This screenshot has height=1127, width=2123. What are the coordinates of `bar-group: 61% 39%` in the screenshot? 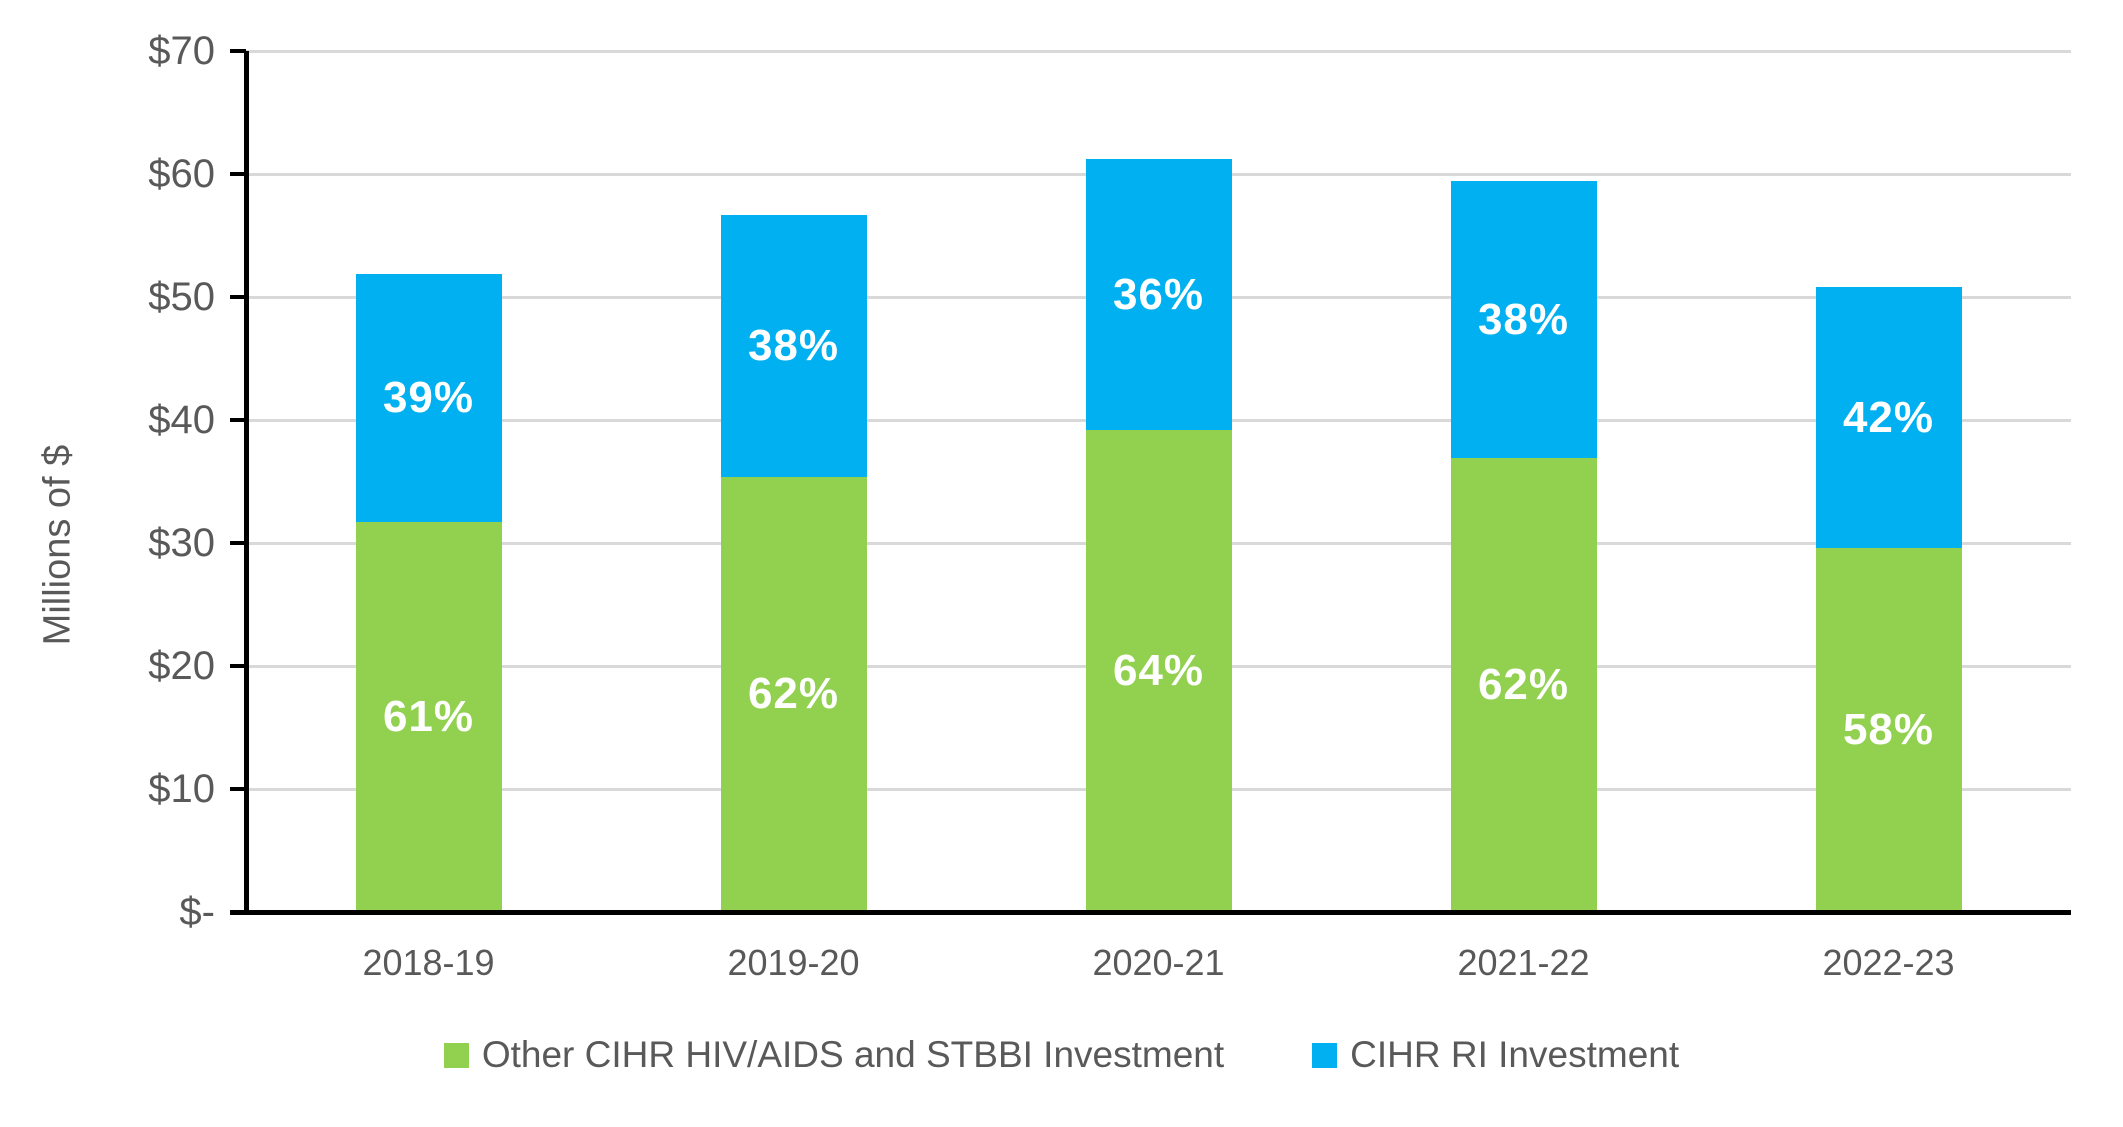 It's located at (428, 481).